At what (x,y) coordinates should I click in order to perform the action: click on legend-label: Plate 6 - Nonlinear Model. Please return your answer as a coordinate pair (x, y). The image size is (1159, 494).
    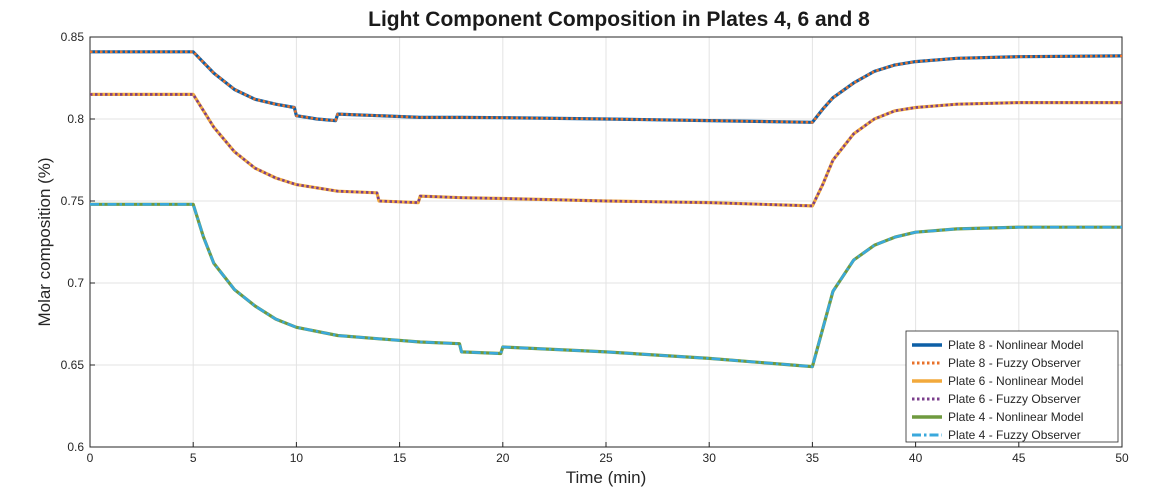
    Looking at the image, I should click on (1015, 381).